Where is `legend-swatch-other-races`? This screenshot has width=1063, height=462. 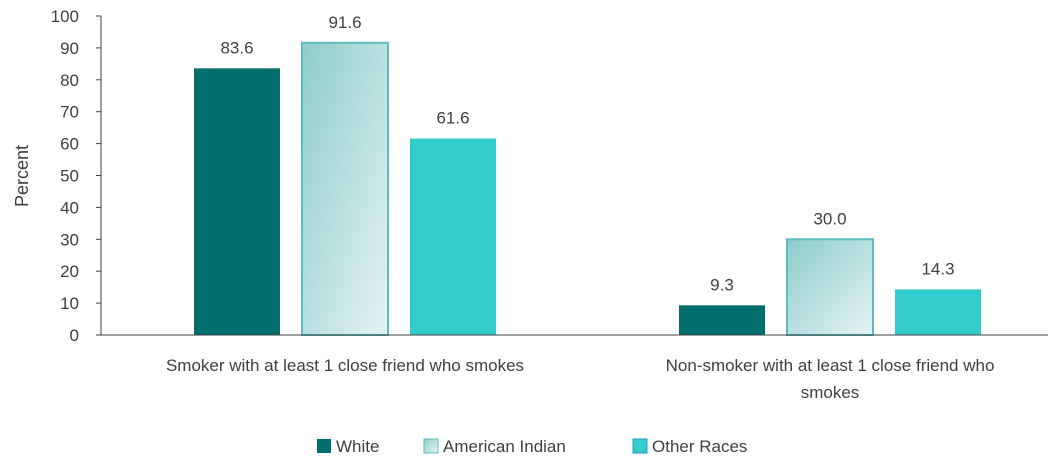
legend-swatch-other-races is located at coordinates (640, 446).